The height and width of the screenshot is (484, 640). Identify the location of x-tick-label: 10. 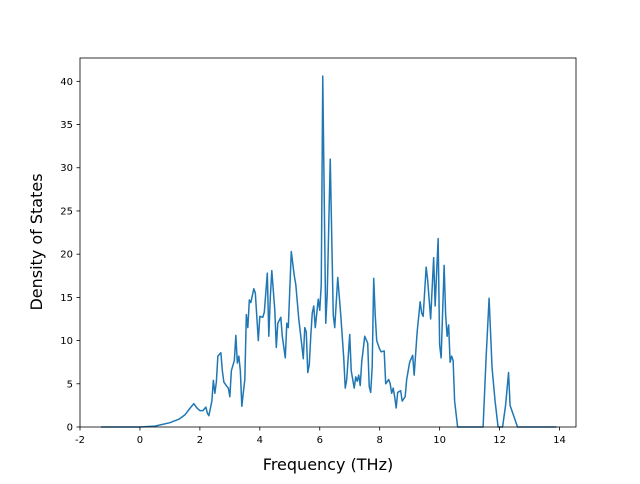
(439, 440).